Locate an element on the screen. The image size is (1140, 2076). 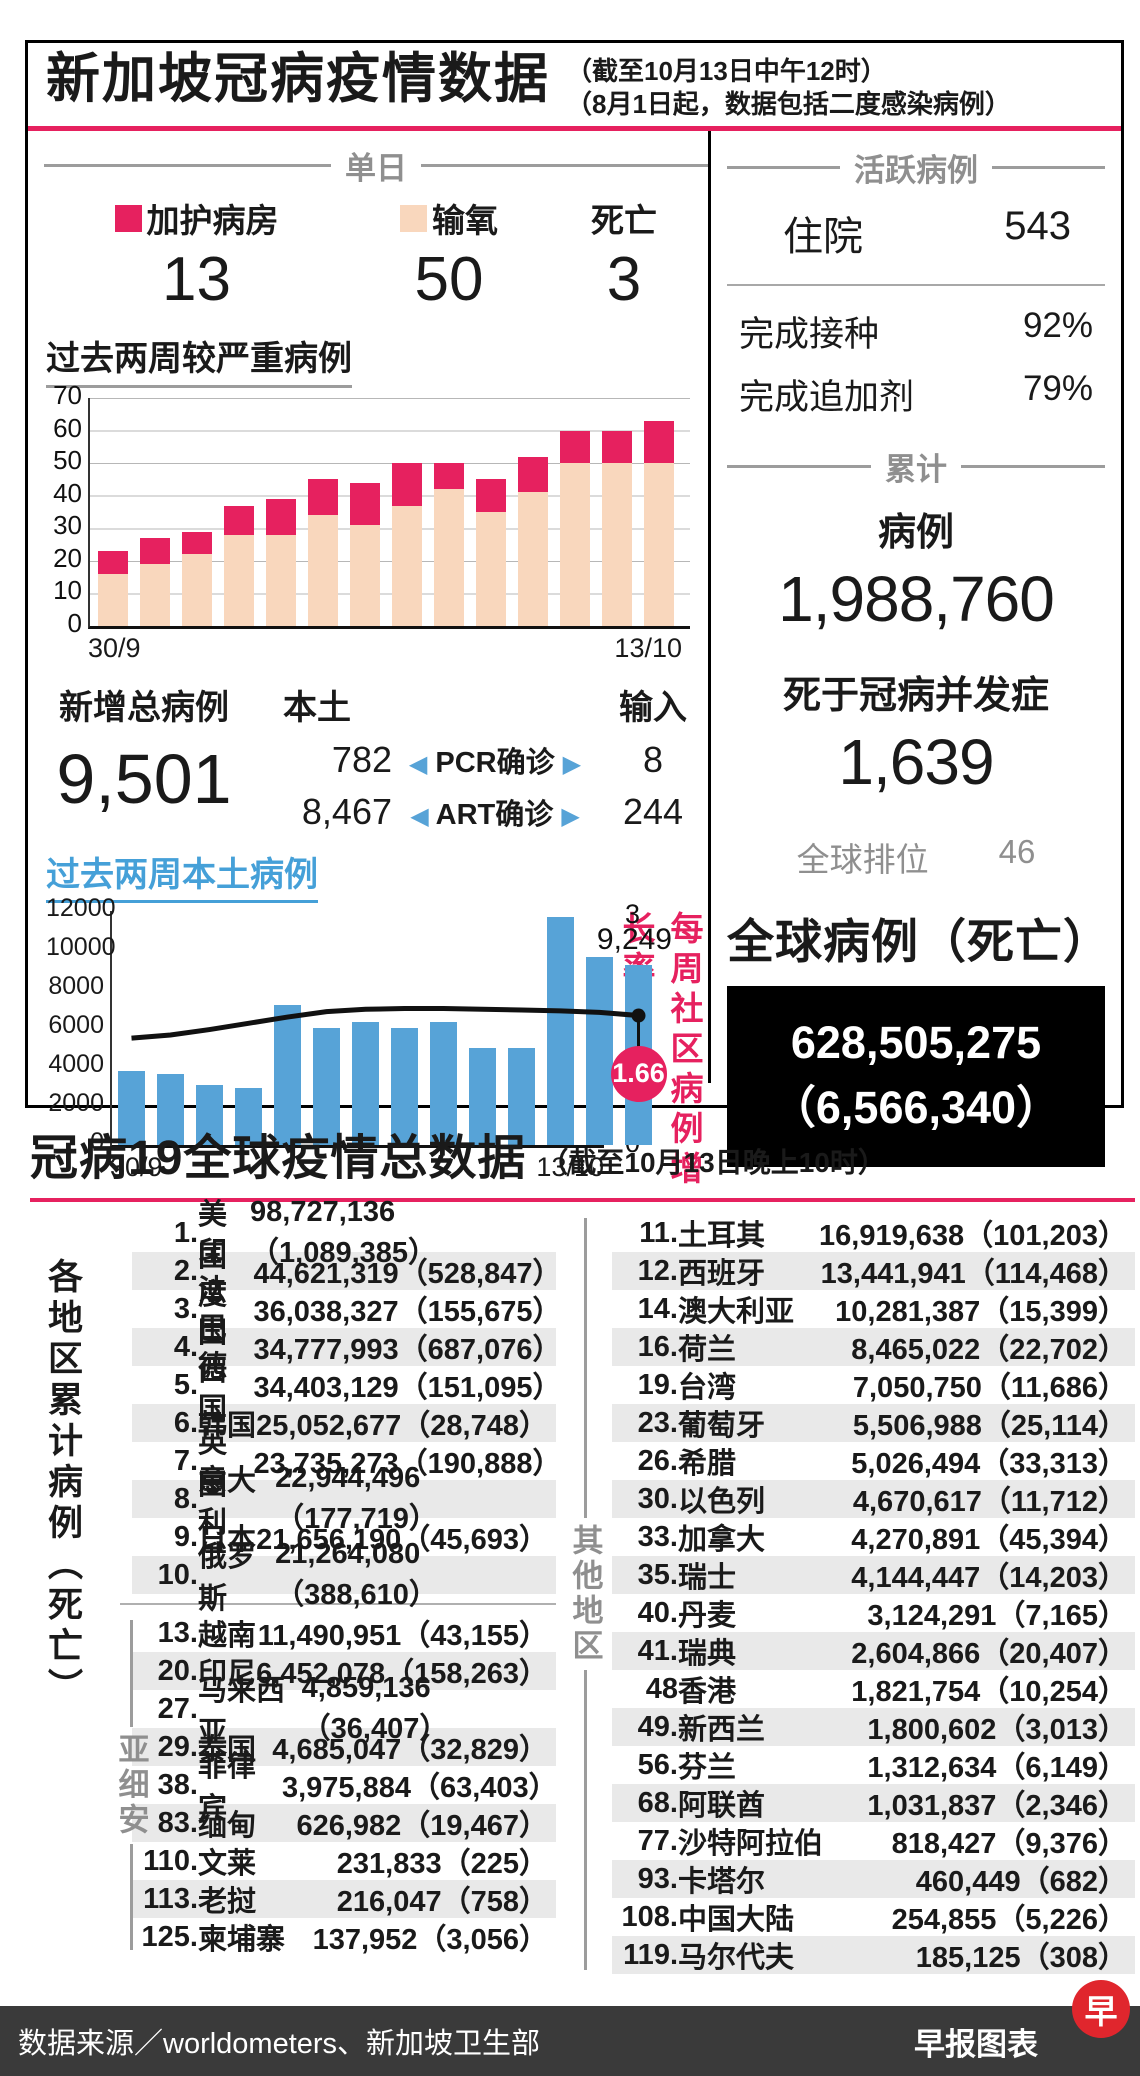
country-value: 7,050,750（11,686） is located at coordinates (989, 1388).